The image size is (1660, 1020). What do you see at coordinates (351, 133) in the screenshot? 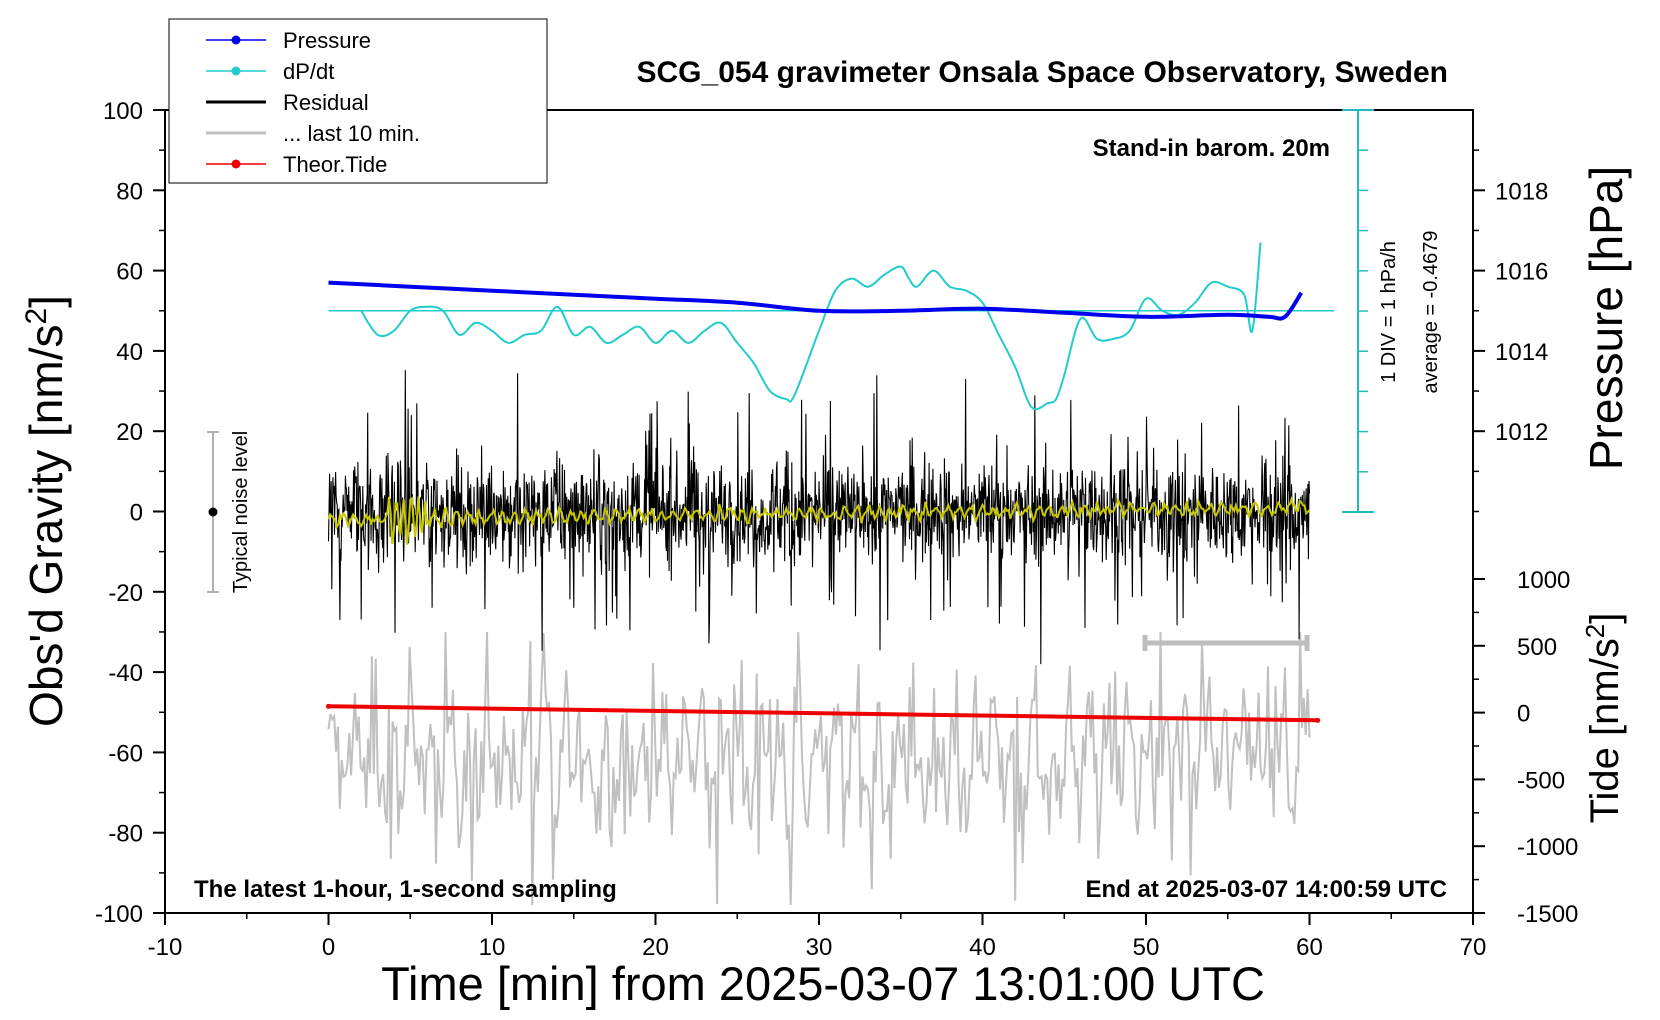
I see `legend-label: ... last 10 min.` at bounding box center [351, 133].